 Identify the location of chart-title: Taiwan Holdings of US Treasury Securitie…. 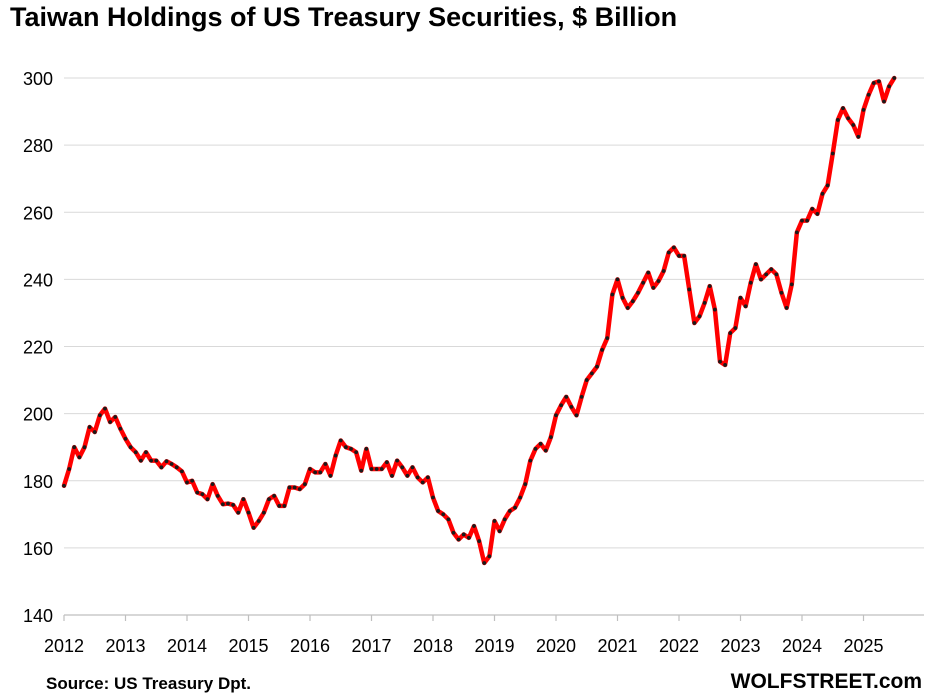
(344, 17).